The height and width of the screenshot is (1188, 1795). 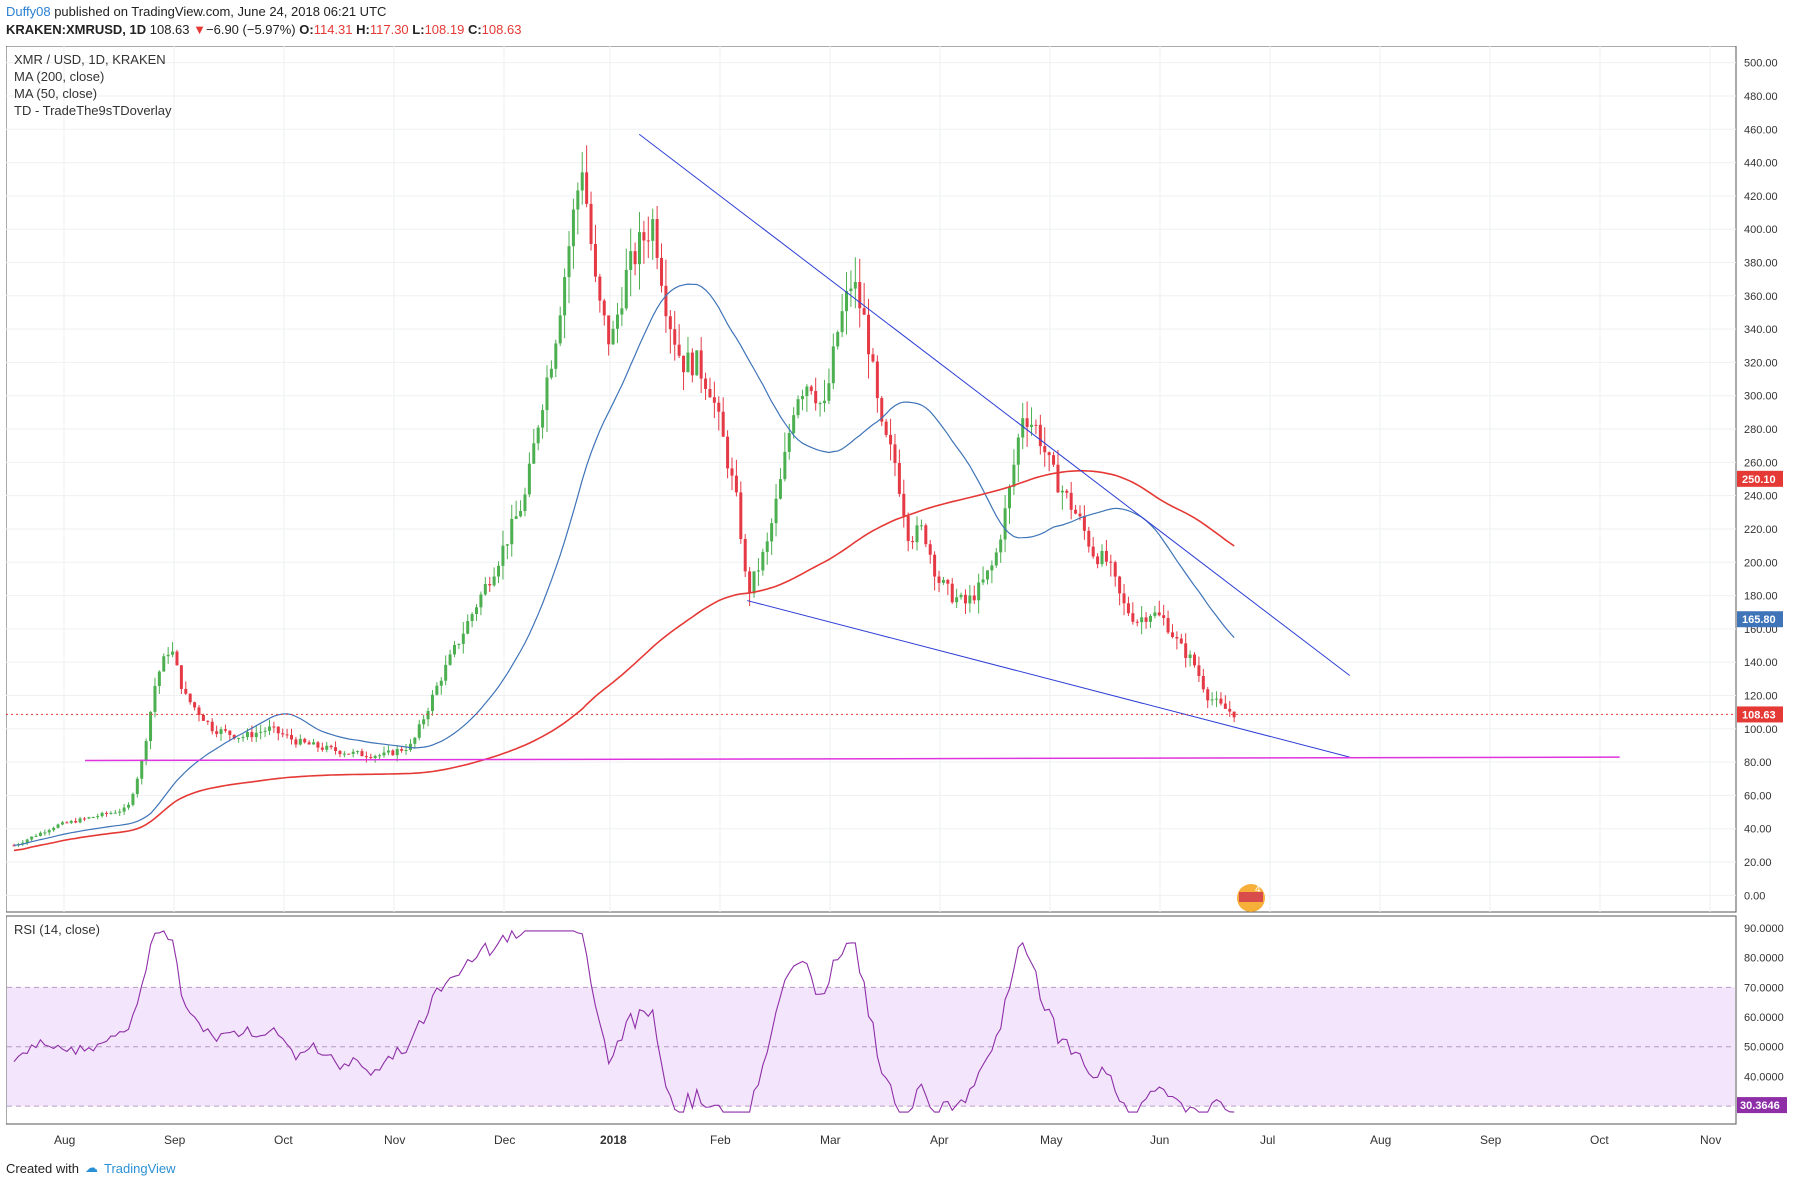 I want to click on rsi-tick-label: 40.0000, so click(x=1764, y=1077).